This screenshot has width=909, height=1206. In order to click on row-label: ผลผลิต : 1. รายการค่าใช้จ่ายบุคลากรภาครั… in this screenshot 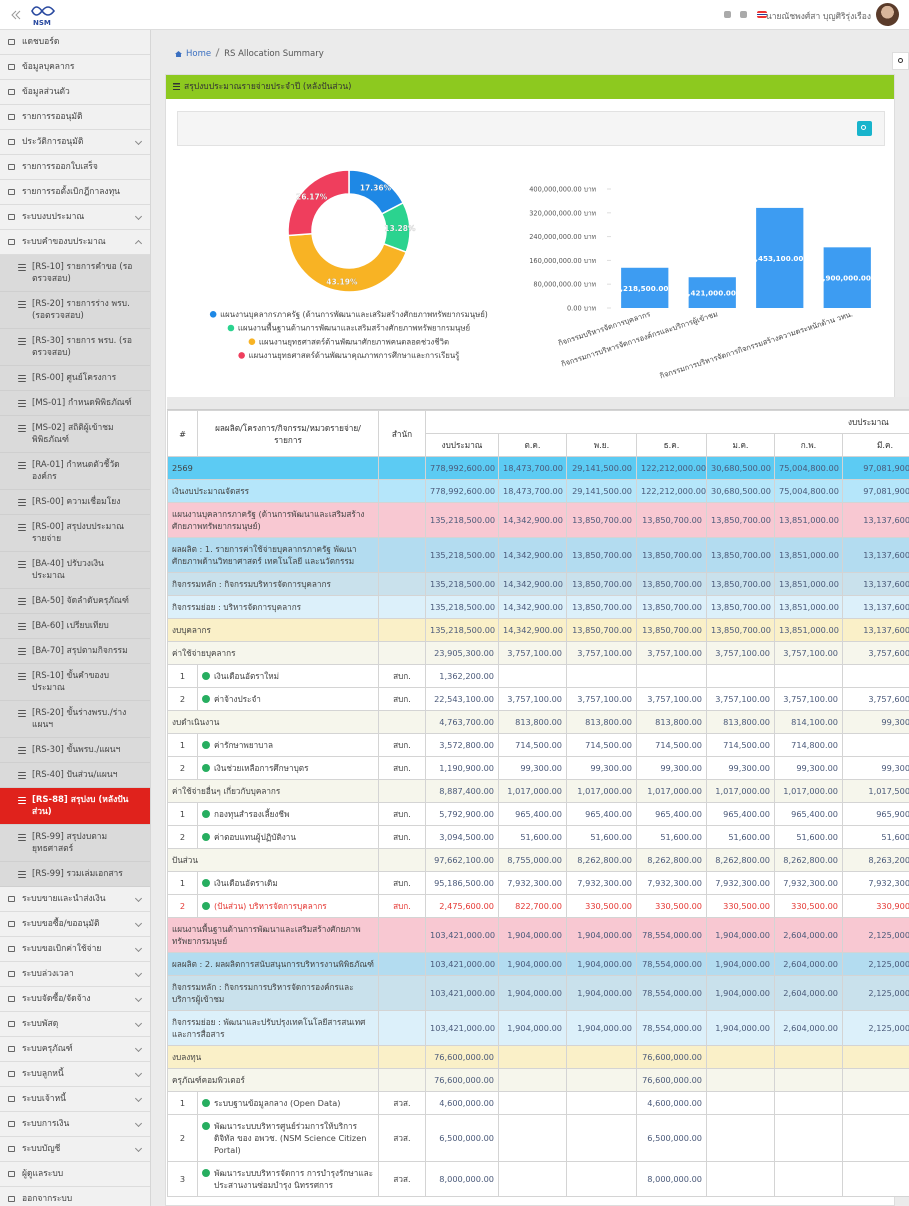, I will do `click(273, 555)`.